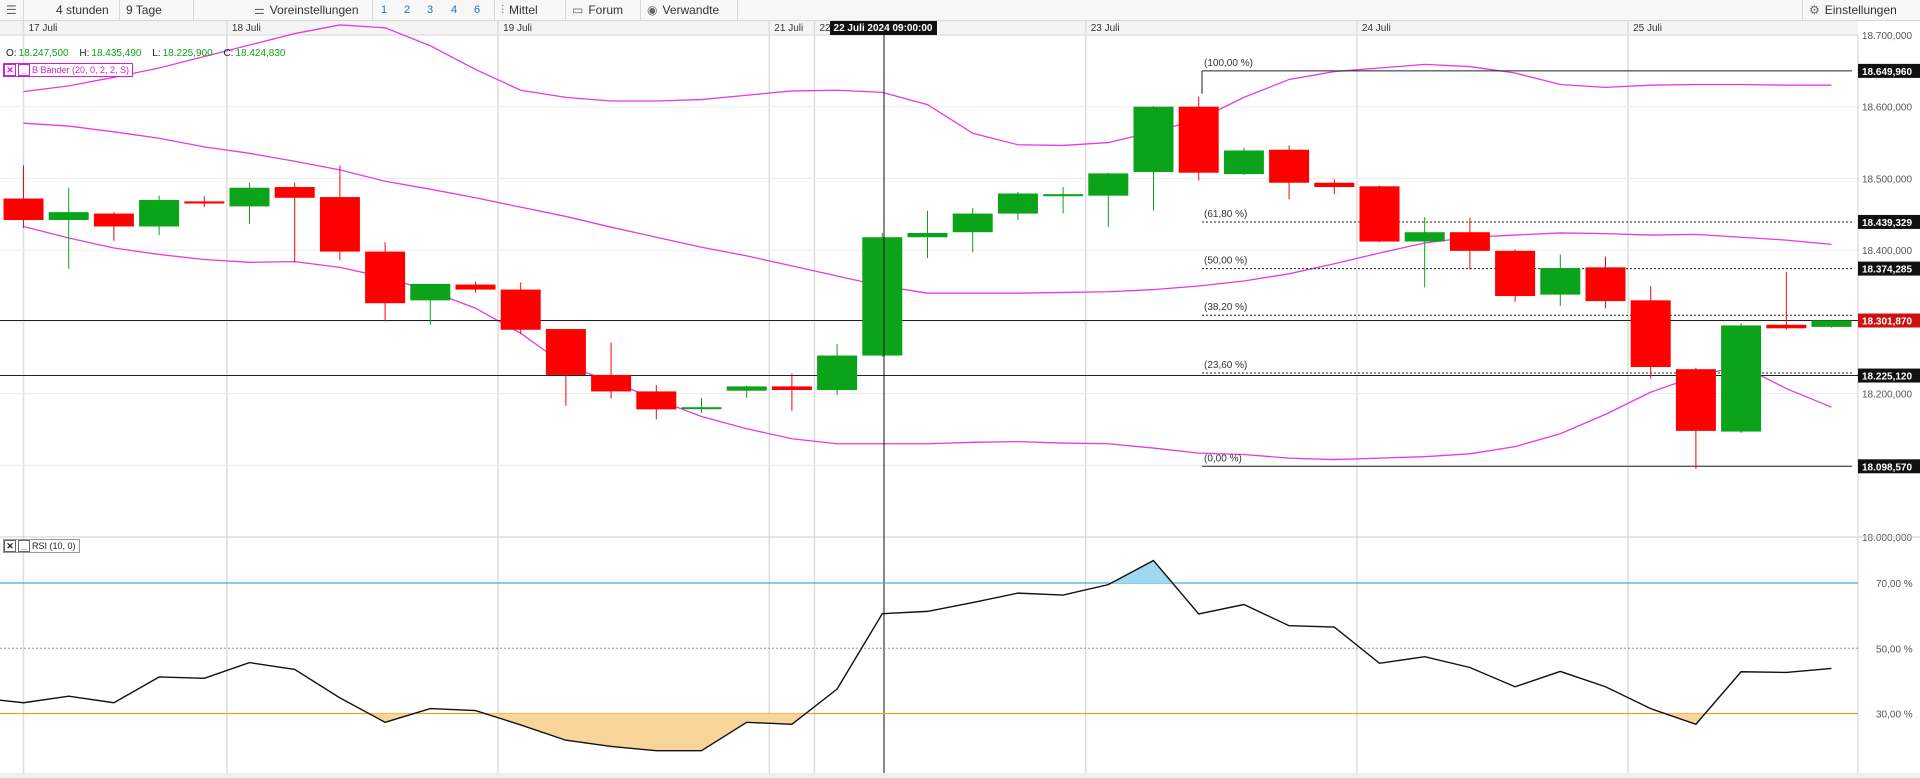 This screenshot has width=1920, height=778. Describe the element at coordinates (517, 28) in the screenshot. I see `date-label: 19 Juli` at that location.